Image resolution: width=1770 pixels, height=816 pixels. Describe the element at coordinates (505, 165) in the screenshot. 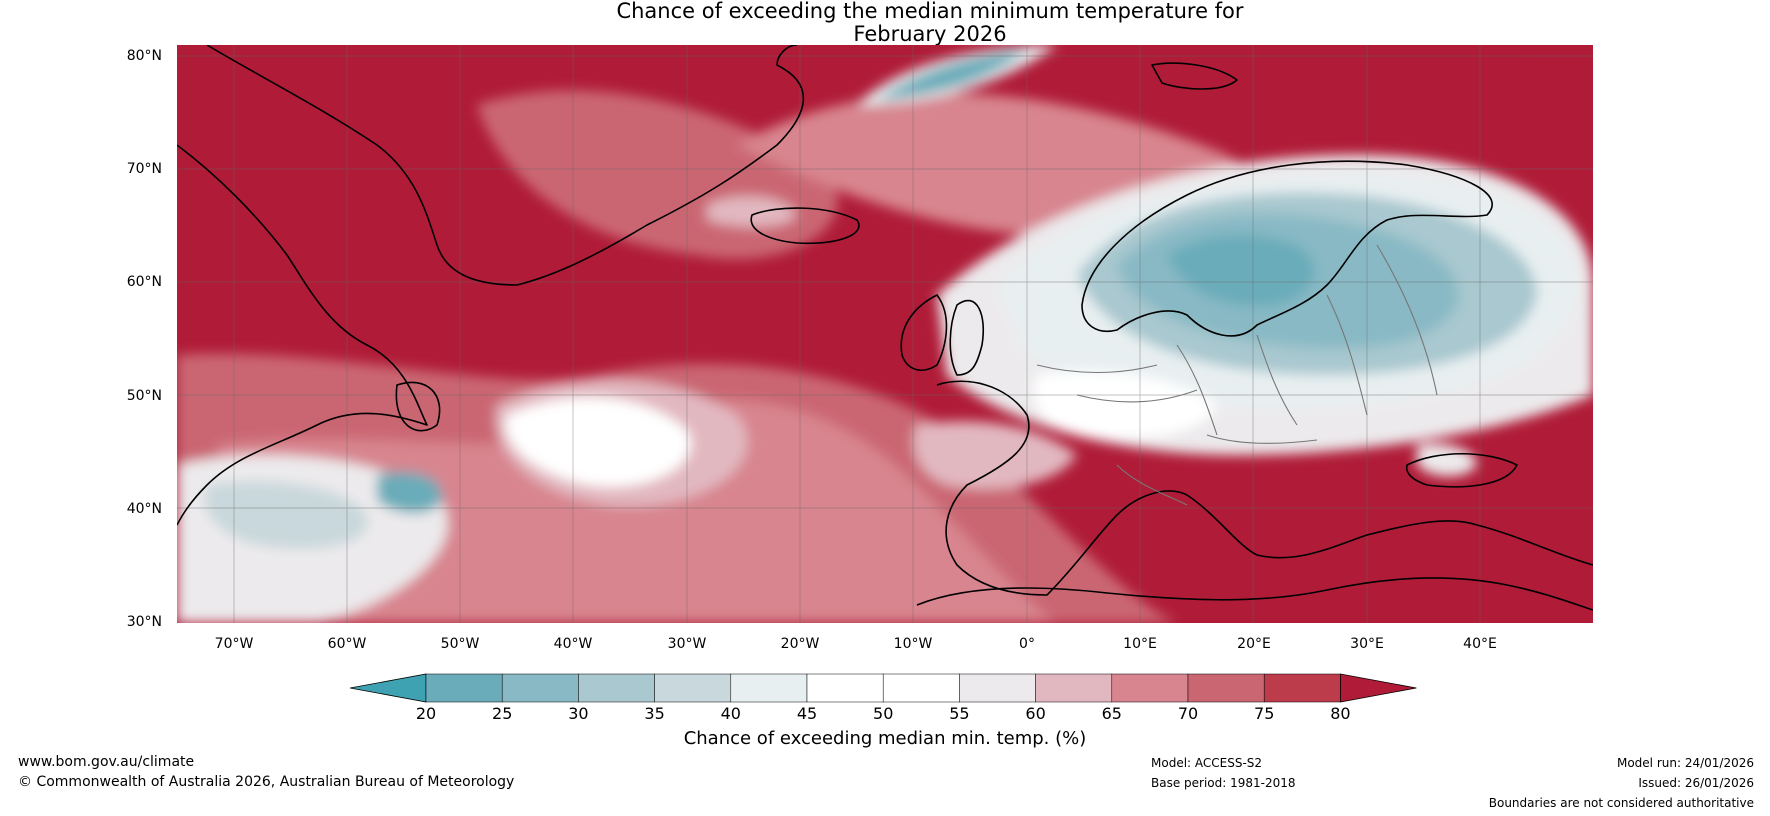

I see `greenland-coast` at that location.